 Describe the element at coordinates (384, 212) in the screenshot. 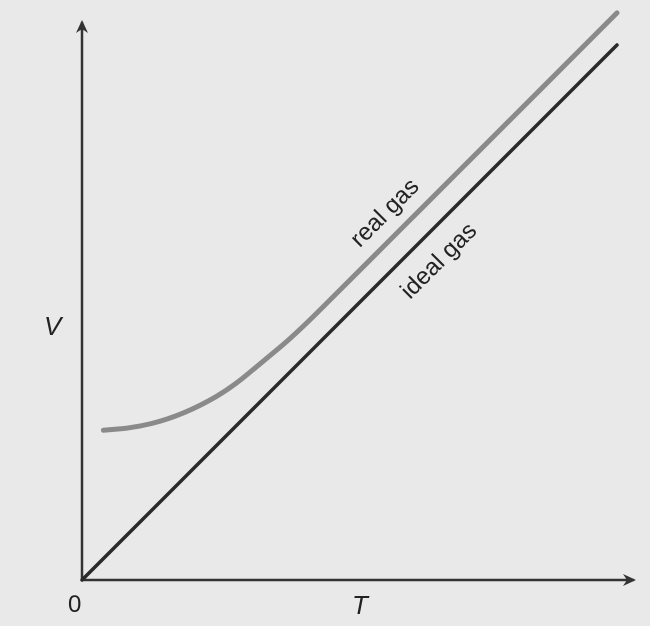

I see `series-label-real-gas: real gas` at that location.